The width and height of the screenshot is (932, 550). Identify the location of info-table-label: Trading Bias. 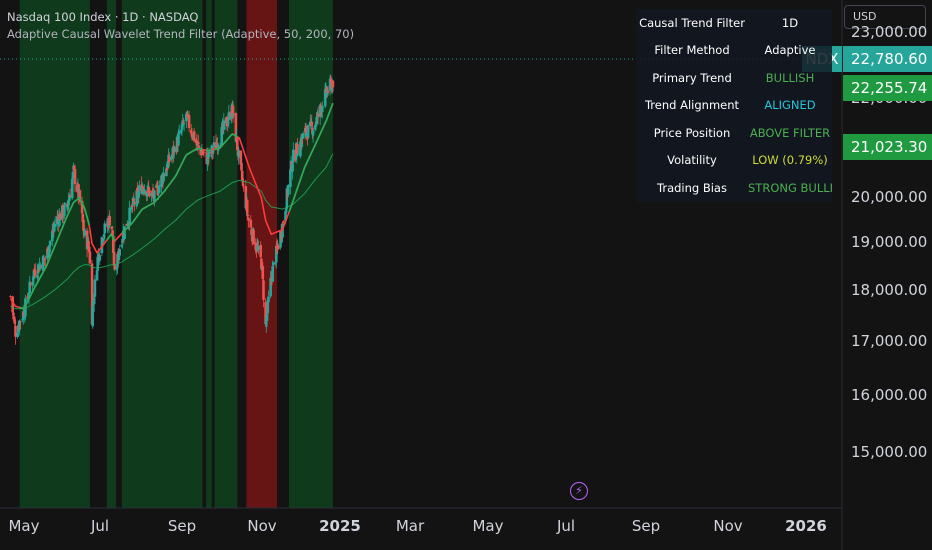
(692, 187).